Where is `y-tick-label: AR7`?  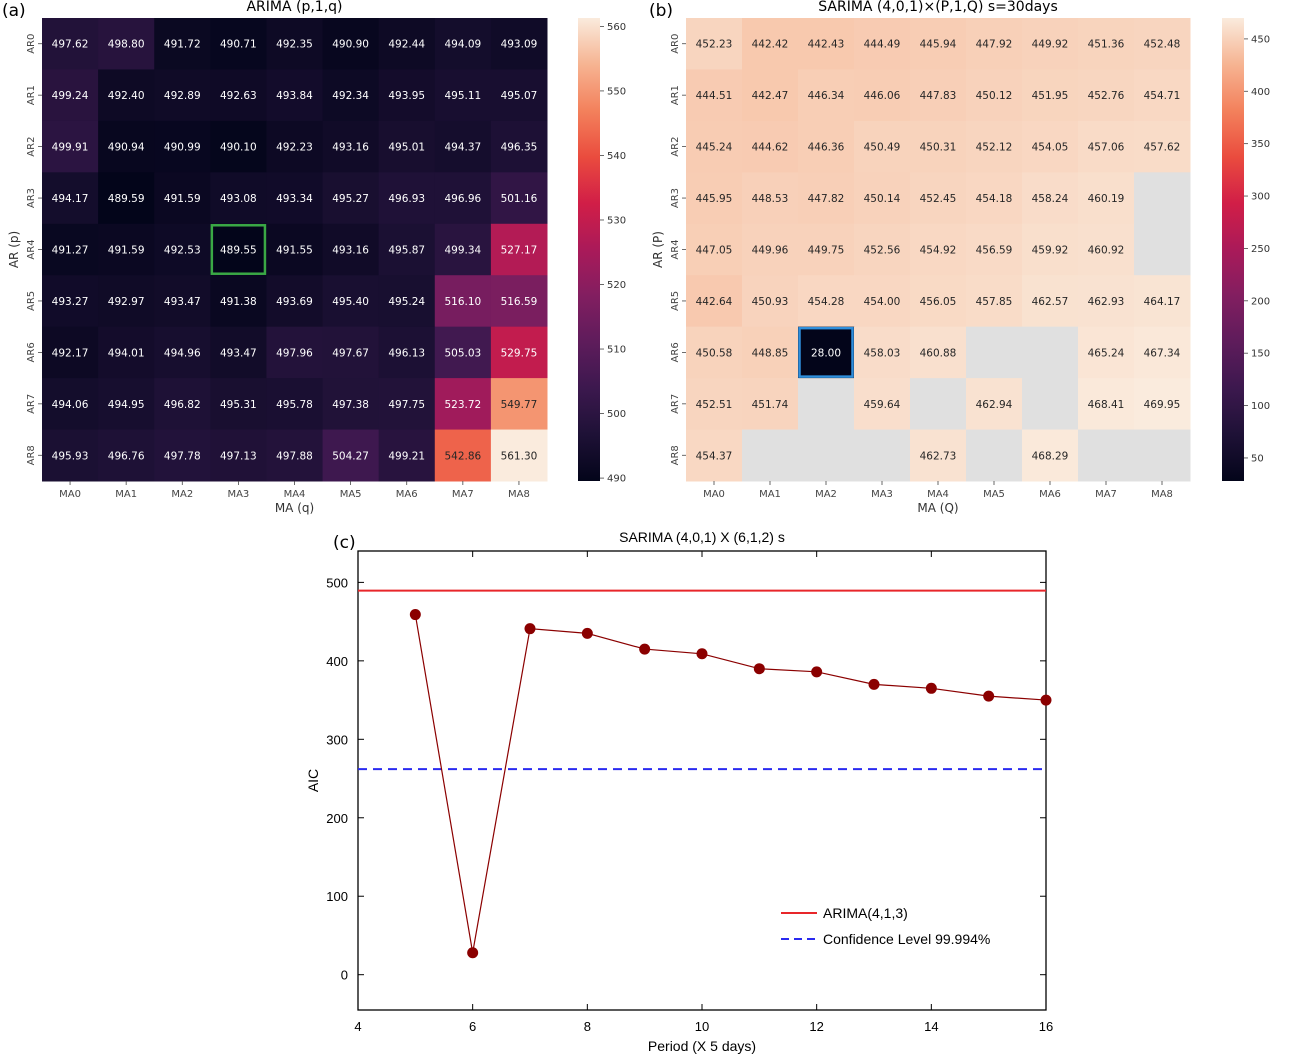 y-tick-label: AR7 is located at coordinates (675, 404).